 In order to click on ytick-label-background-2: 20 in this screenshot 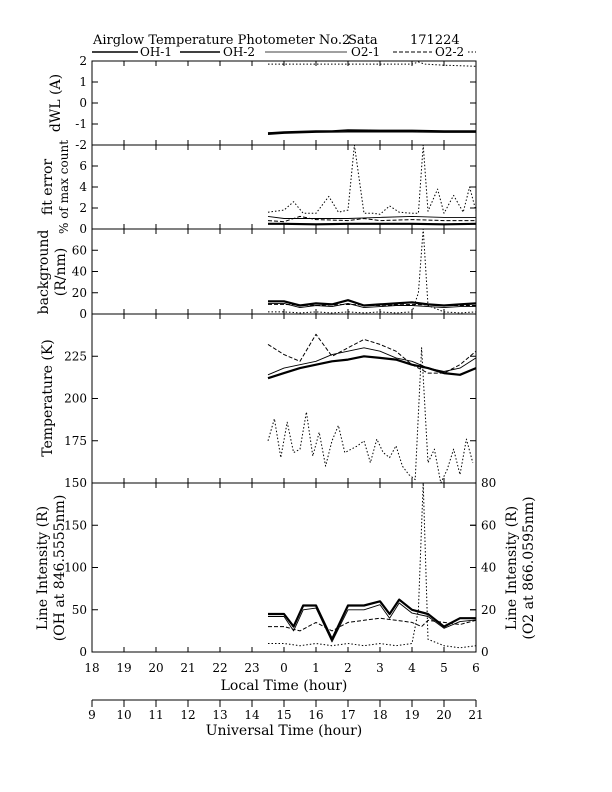, I will do `click(79, 293)`.